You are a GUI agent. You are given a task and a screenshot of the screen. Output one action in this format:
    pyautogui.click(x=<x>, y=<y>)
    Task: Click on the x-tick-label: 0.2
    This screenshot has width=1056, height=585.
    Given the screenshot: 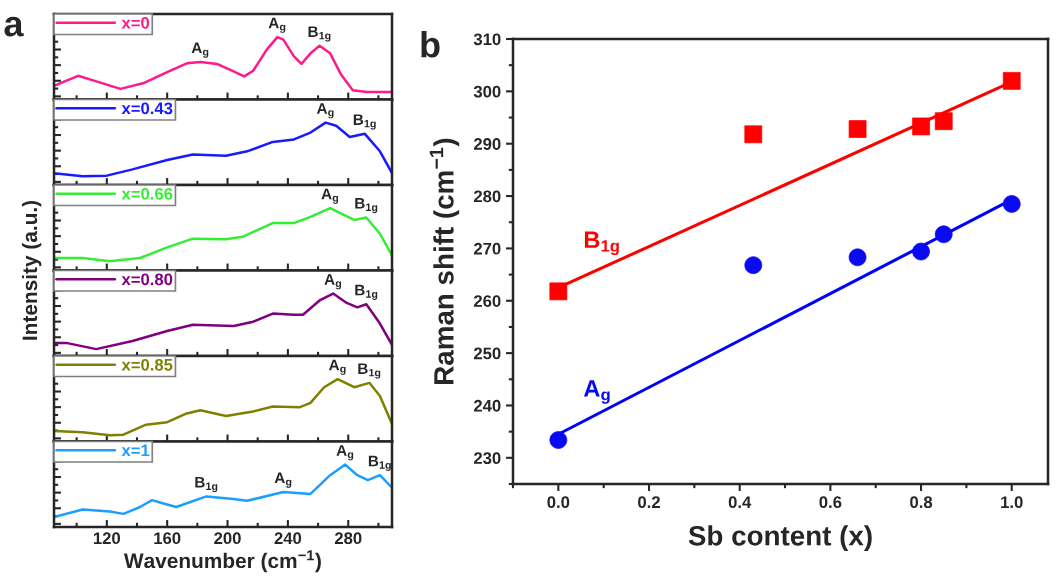 What is the action you would take?
    pyautogui.click(x=649, y=502)
    